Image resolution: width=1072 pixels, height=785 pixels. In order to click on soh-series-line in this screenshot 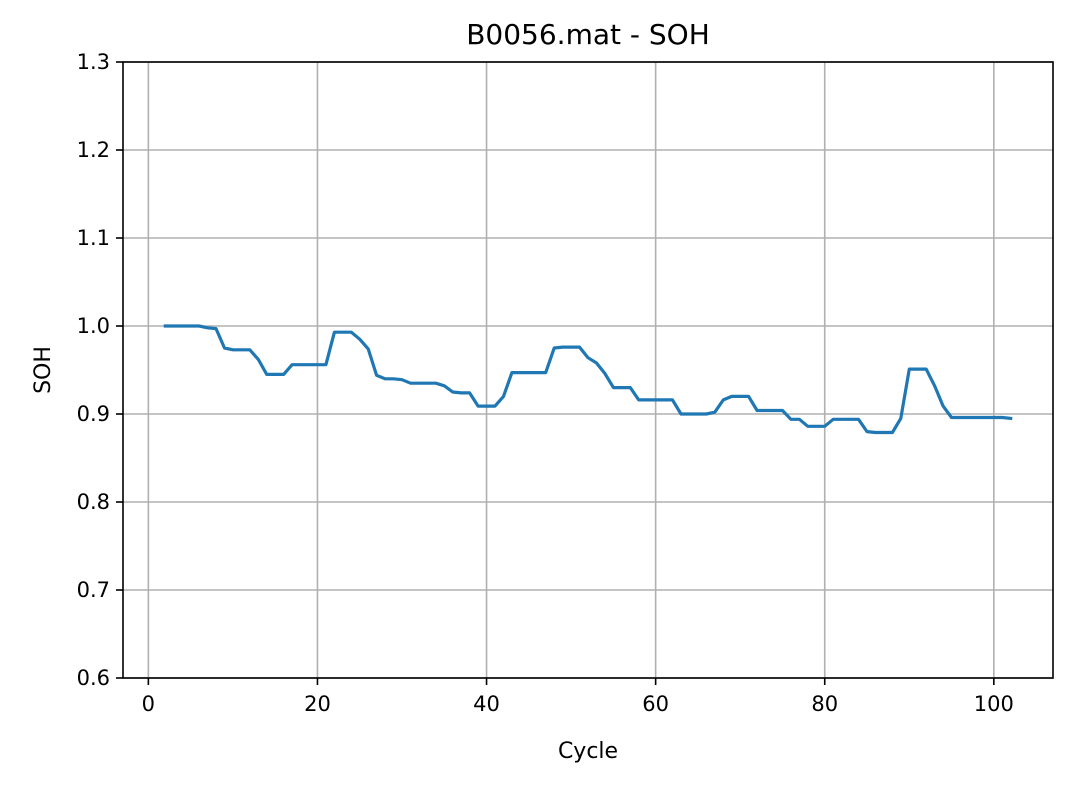, I will do `click(588, 379)`.